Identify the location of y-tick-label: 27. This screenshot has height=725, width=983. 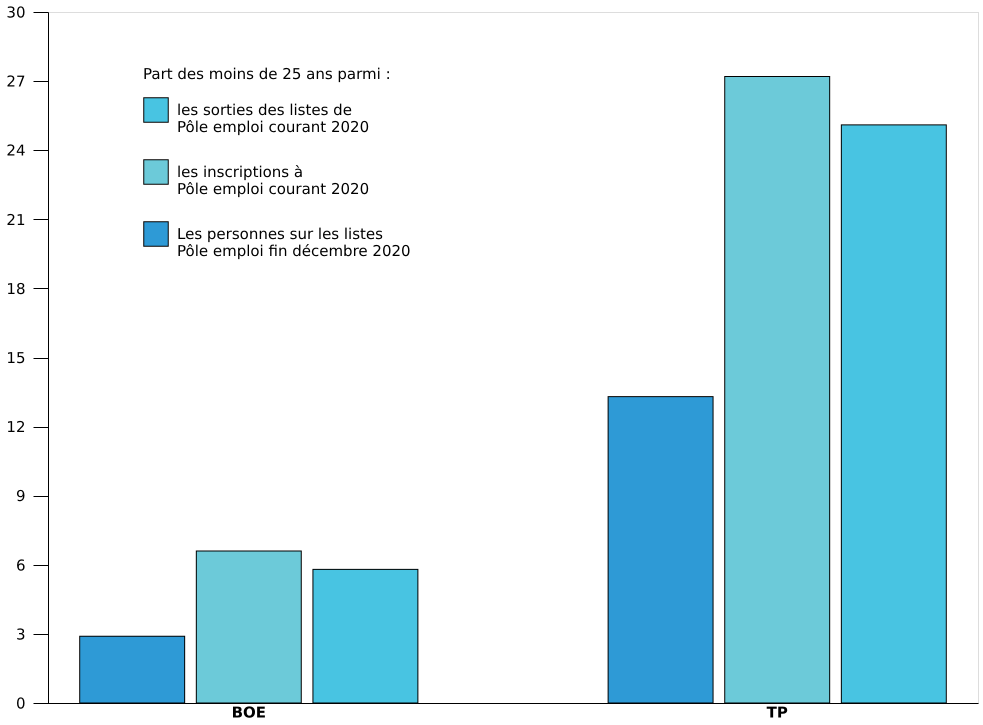
(16, 81).